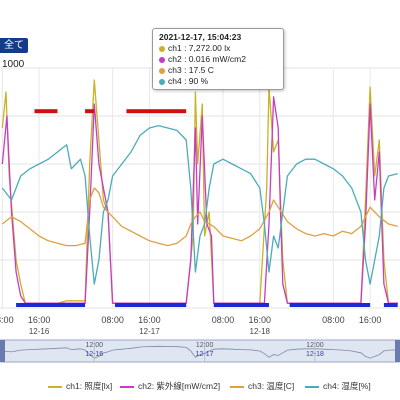 The width and height of the screenshot is (400, 400). I want to click on legend-label: ch3: 温度[C], so click(271, 386).